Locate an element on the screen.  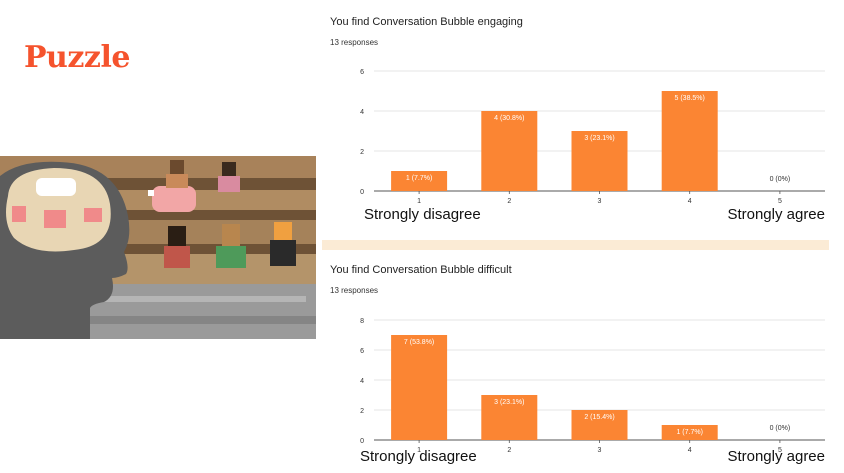
slide-title: Puzzle is located at coordinates (77, 57).